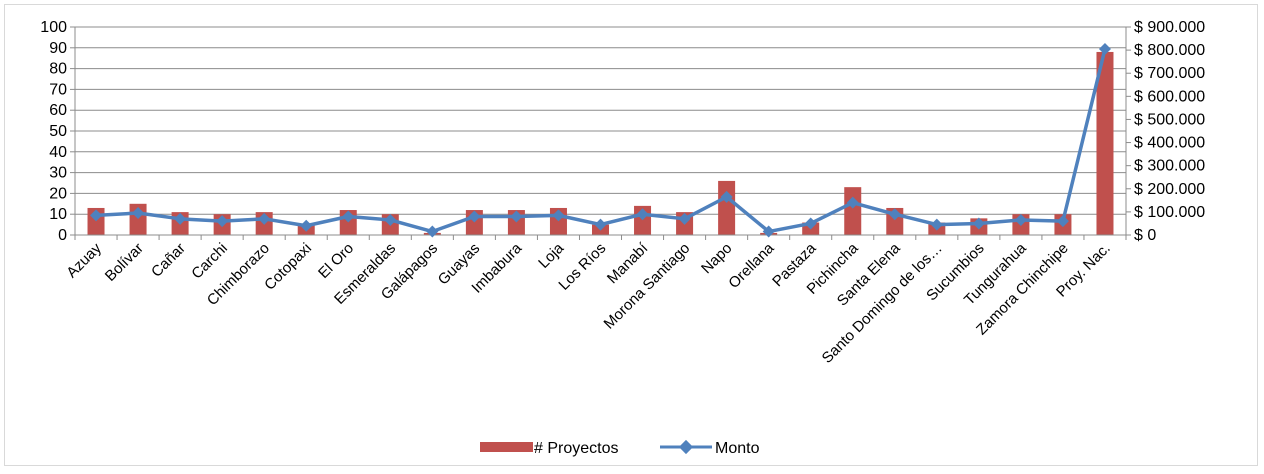 The width and height of the screenshot is (1264, 474). I want to click on left-tick-label: 70, so click(58, 89).